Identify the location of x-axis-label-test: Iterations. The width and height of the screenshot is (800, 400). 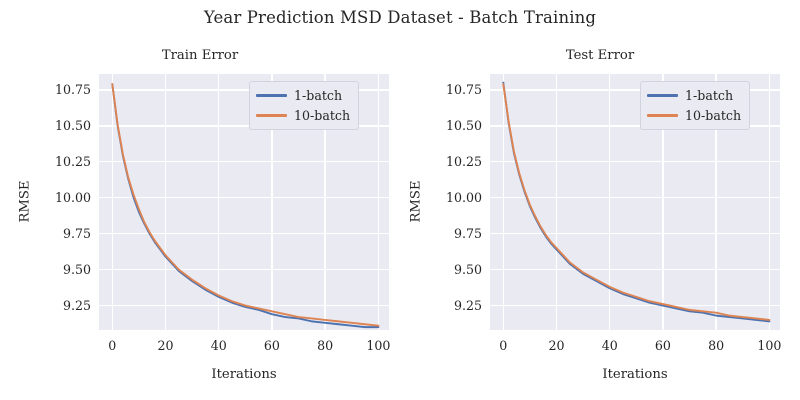
(635, 374).